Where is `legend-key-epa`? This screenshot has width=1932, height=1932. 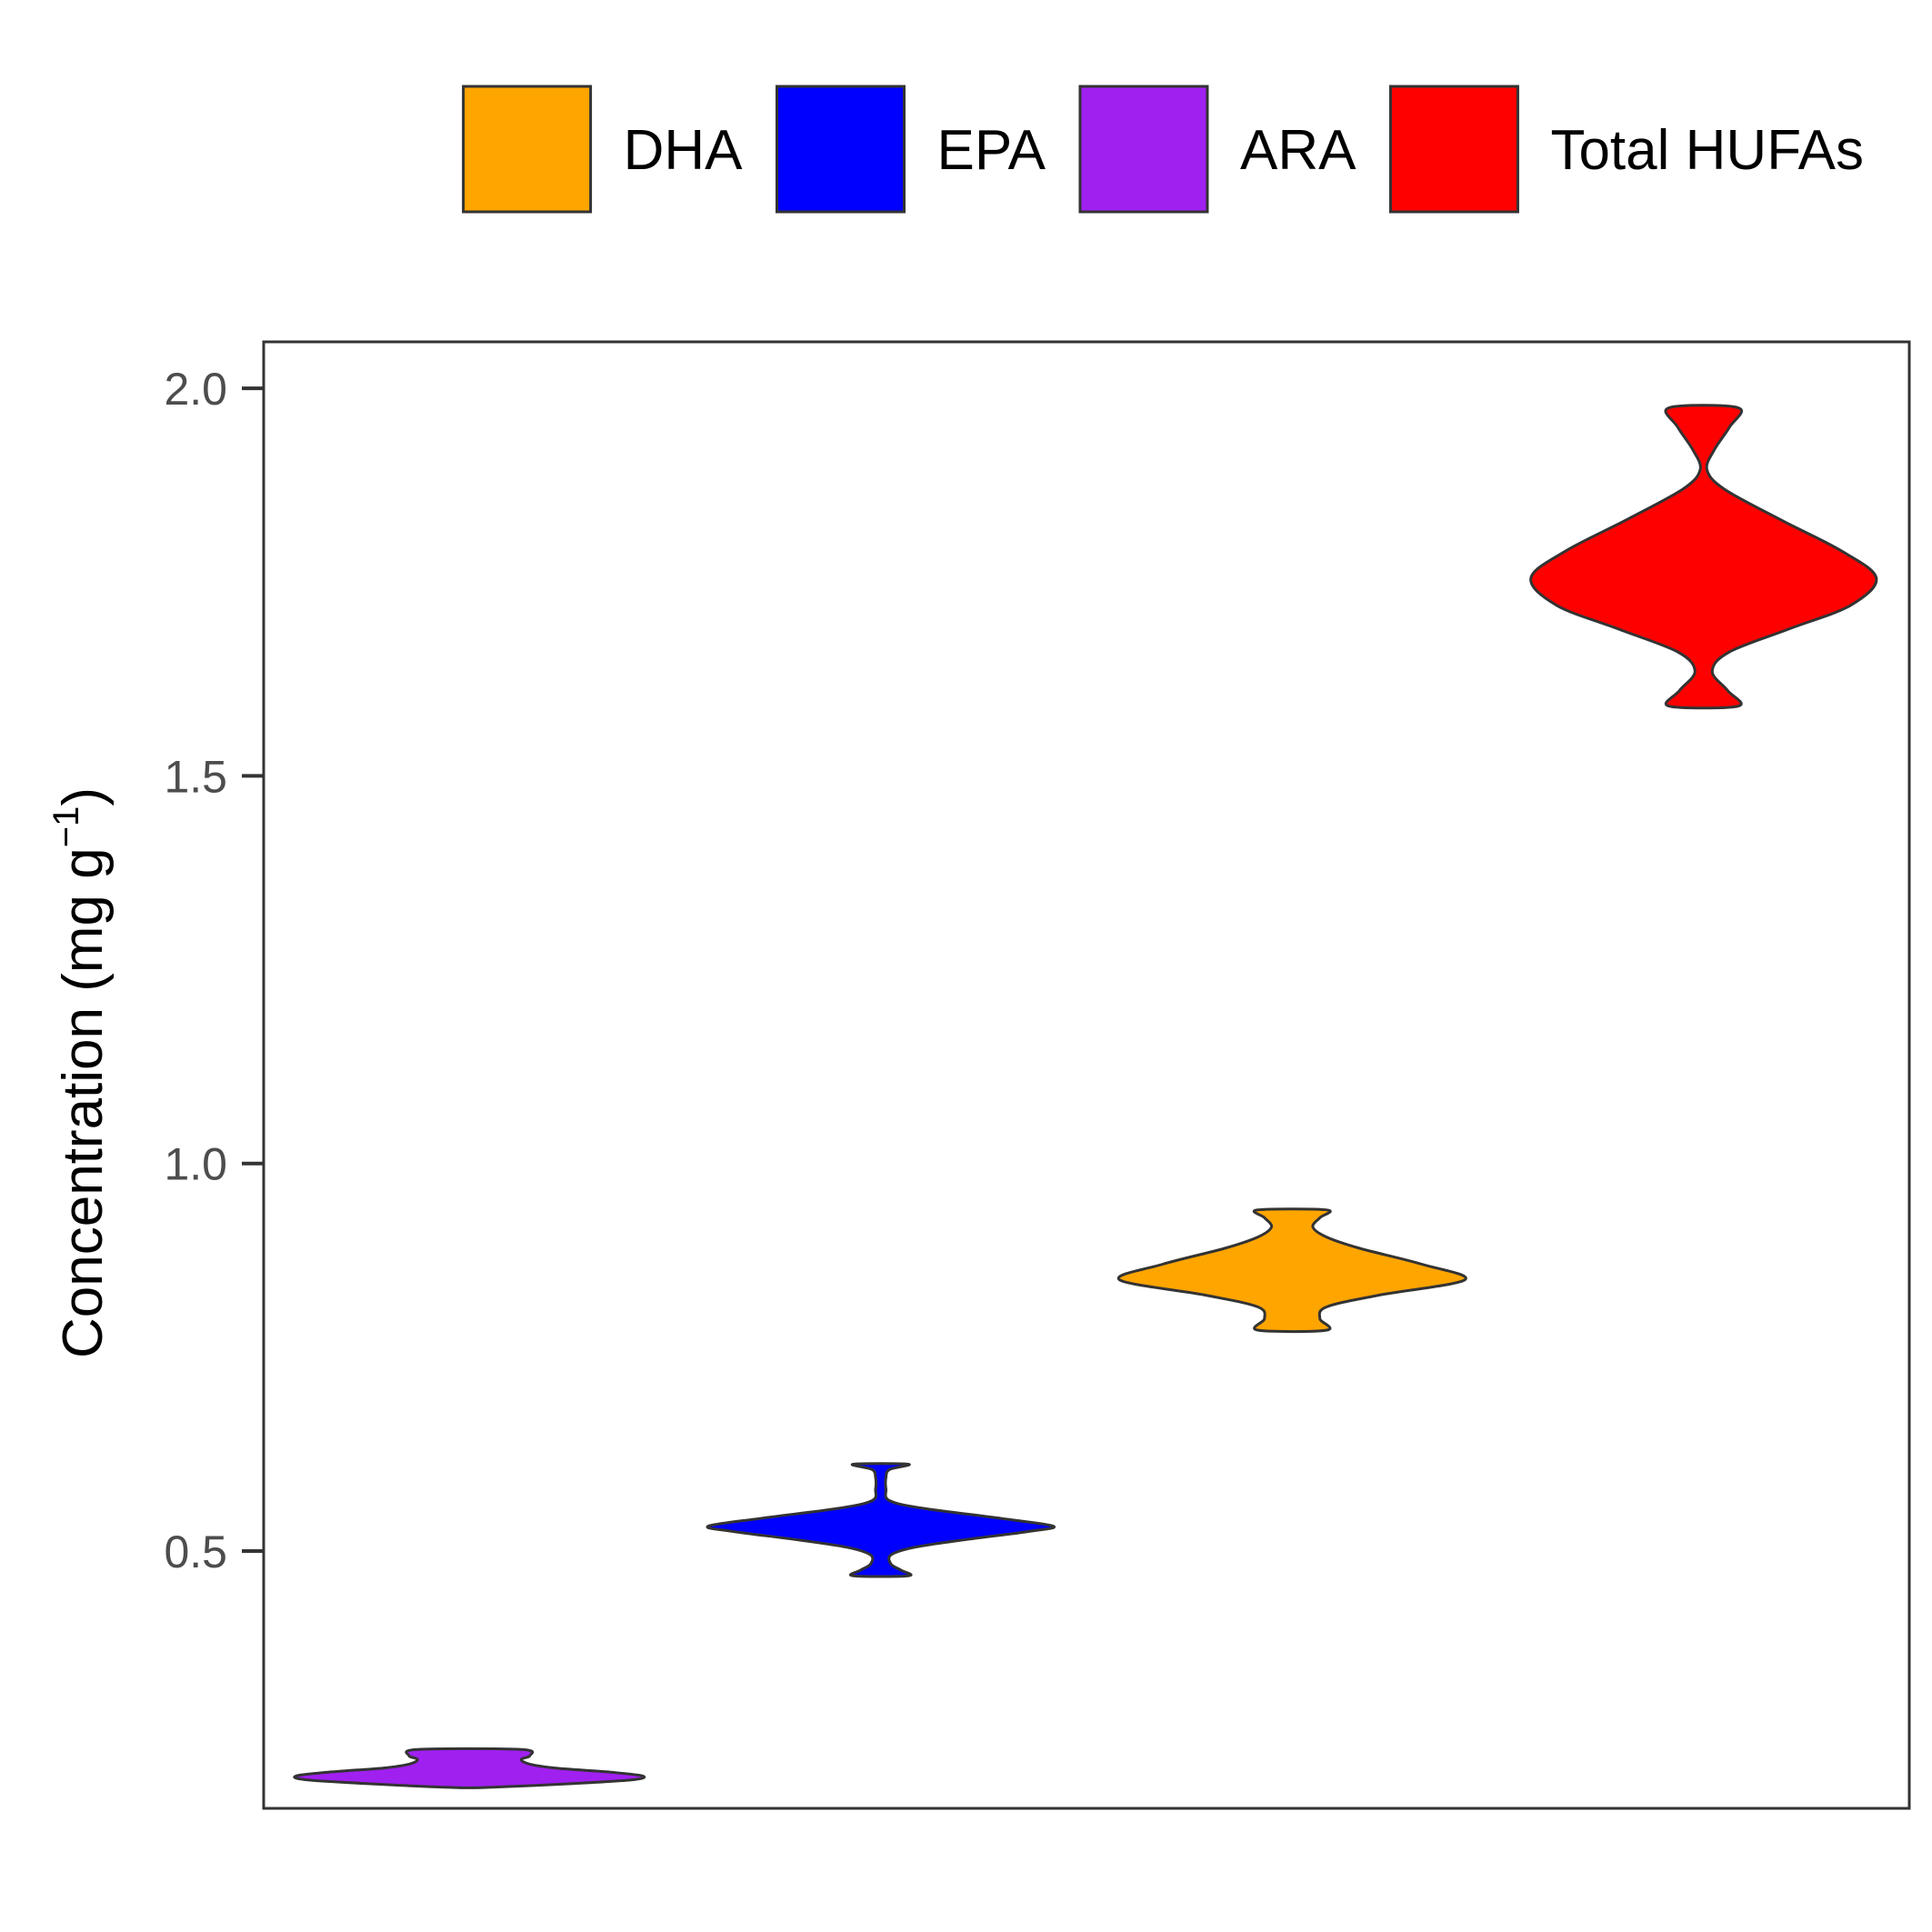 legend-key-epa is located at coordinates (841, 149).